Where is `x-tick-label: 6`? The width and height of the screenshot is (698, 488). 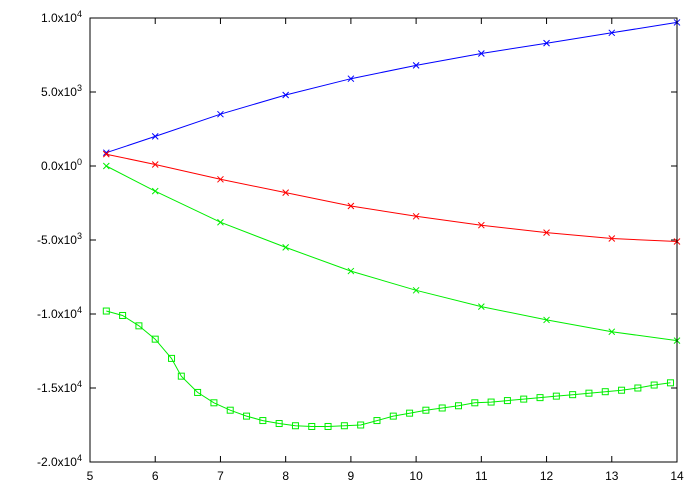
x-tick-label: 6 is located at coordinates (155, 476).